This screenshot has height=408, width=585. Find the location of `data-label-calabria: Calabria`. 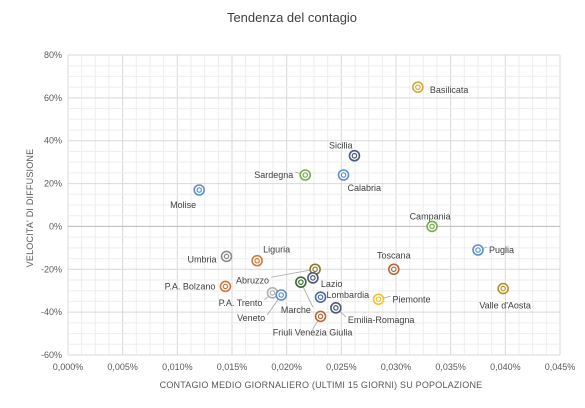

data-label-calabria: Calabria is located at coordinates (365, 188).